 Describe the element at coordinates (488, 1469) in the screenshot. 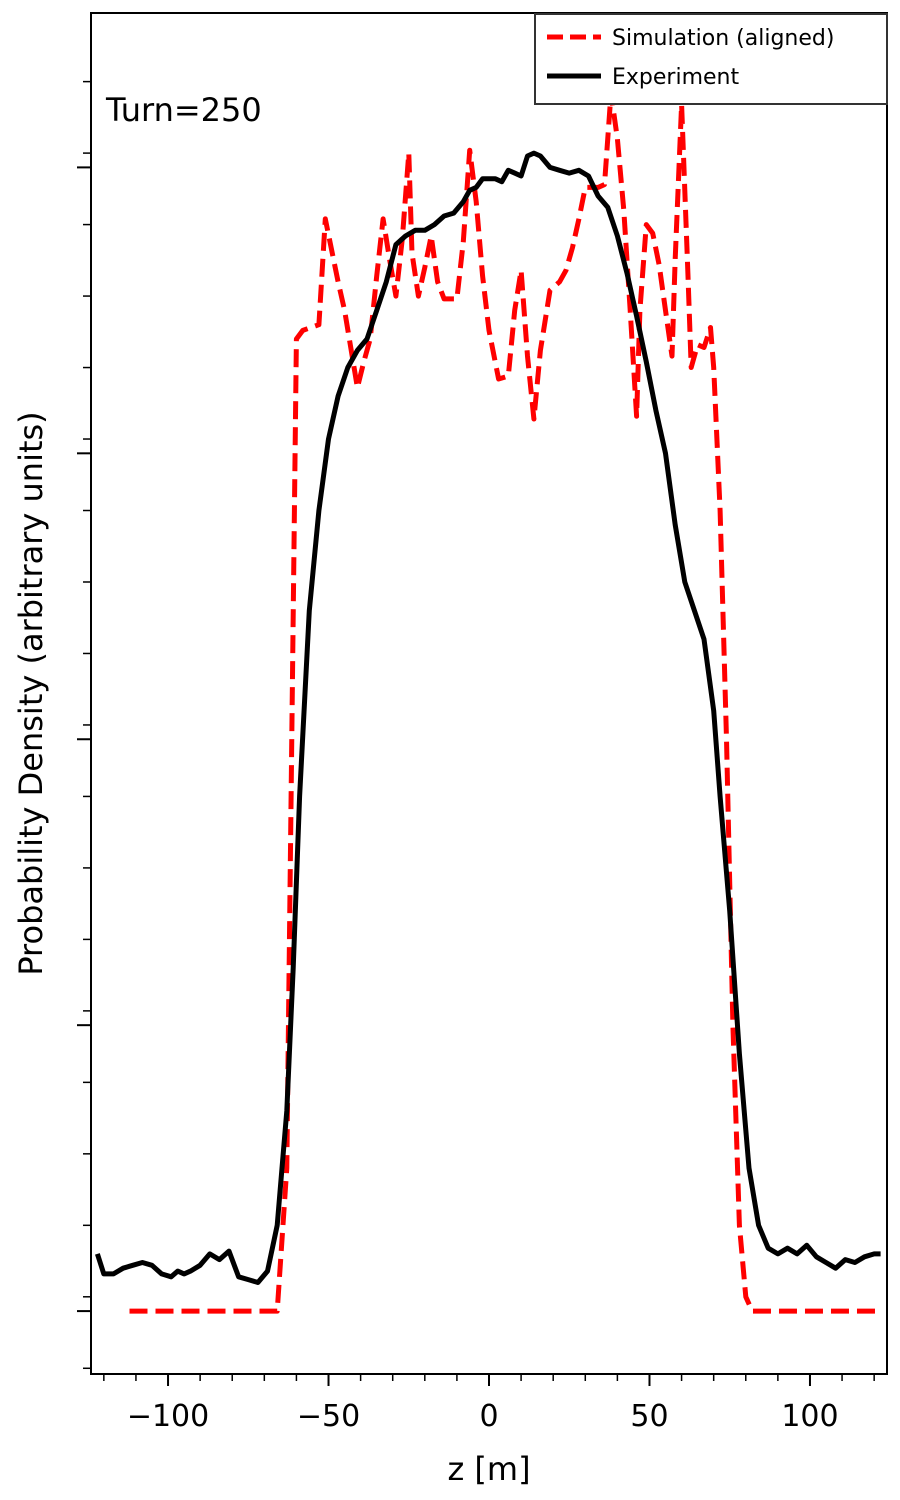

I see `x-axis-label: z [m]` at that location.